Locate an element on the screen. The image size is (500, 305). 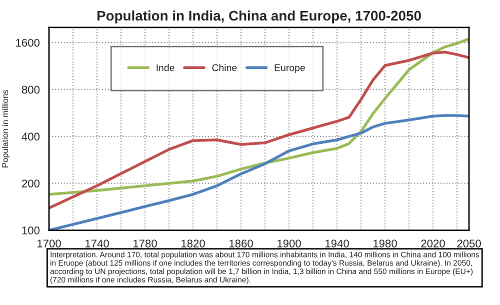
x-tick-label: 1900 is located at coordinates (289, 244).